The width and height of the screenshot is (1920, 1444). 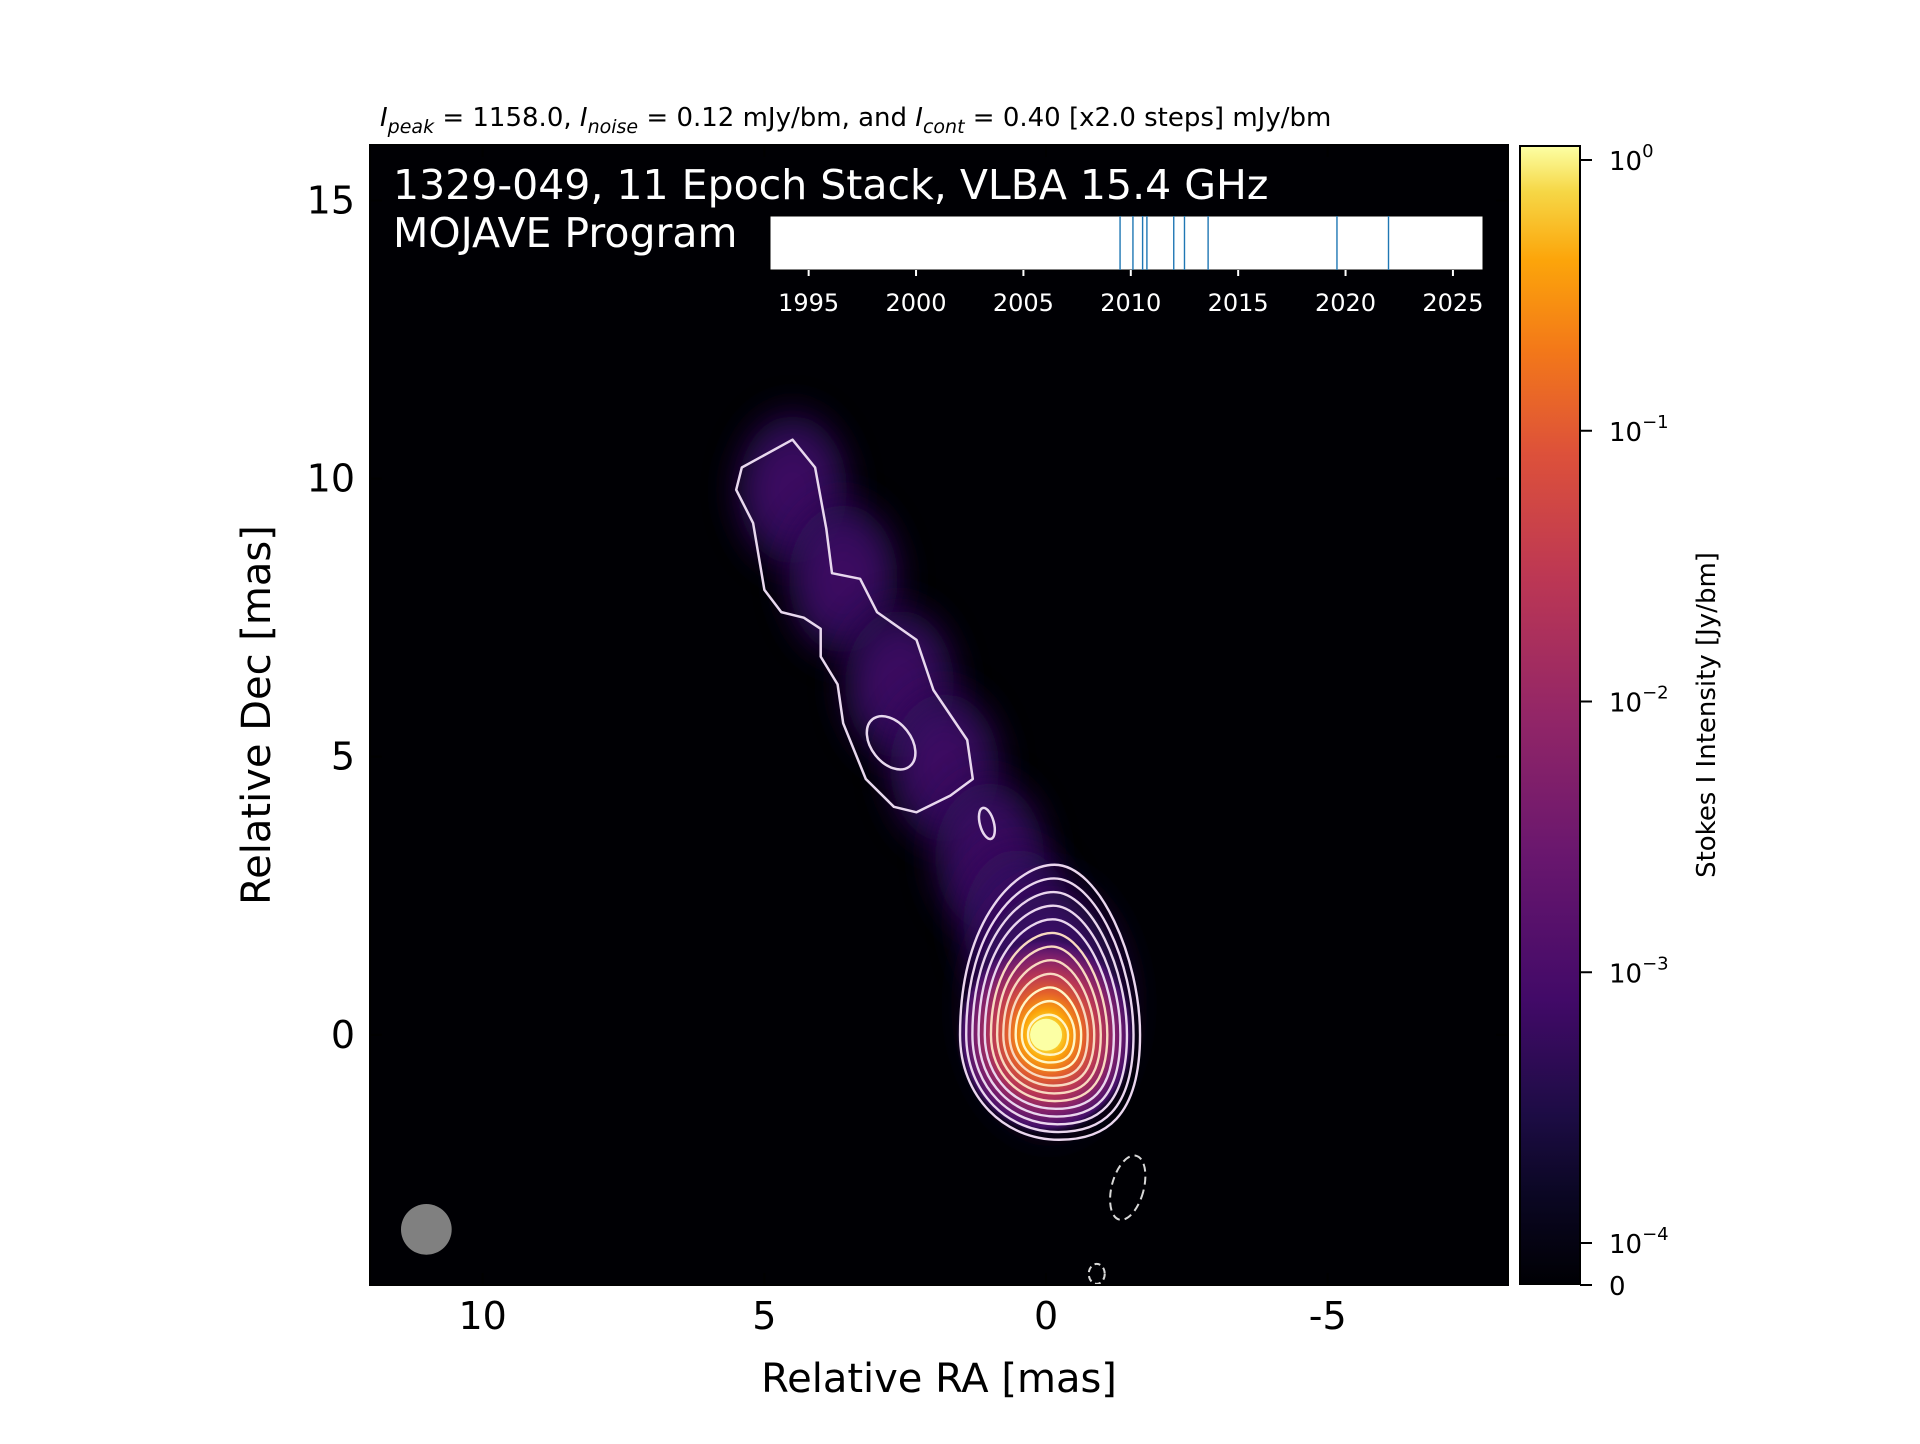 What do you see at coordinates (1328, 1316) in the screenshot?
I see `x-tick-label: -5` at bounding box center [1328, 1316].